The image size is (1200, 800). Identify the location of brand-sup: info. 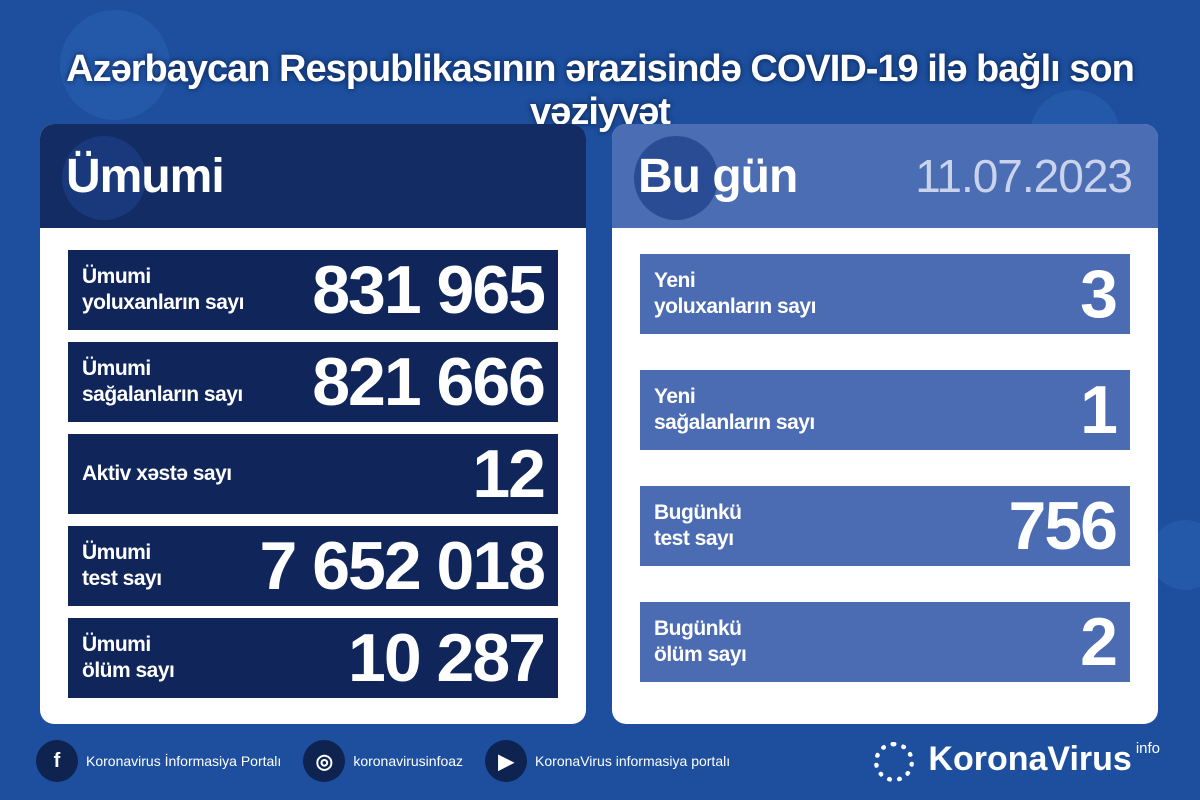
(1147, 748).